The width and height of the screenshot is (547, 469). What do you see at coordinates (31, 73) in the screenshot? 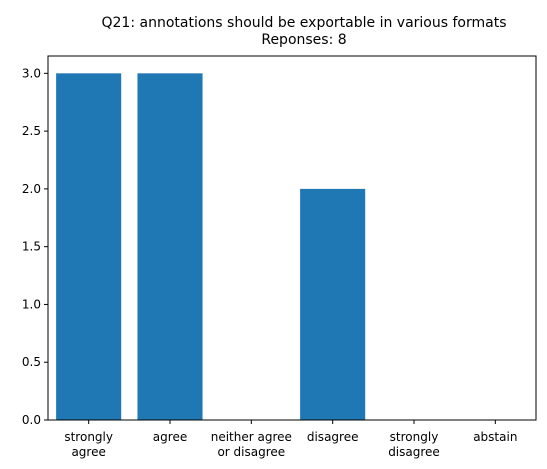
I see `y-tick-label-6: 3.0` at bounding box center [31, 73].